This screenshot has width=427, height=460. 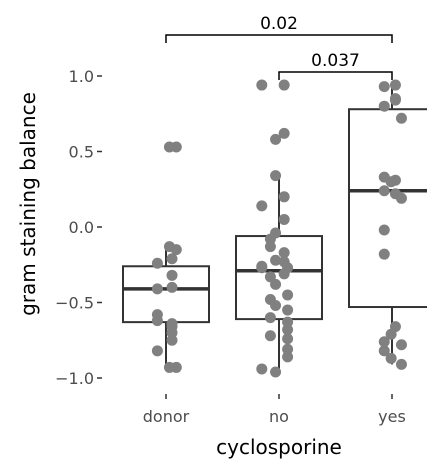 What do you see at coordinates (279, 24) in the screenshot?
I see `comparison-p-value: 0.02` at bounding box center [279, 24].